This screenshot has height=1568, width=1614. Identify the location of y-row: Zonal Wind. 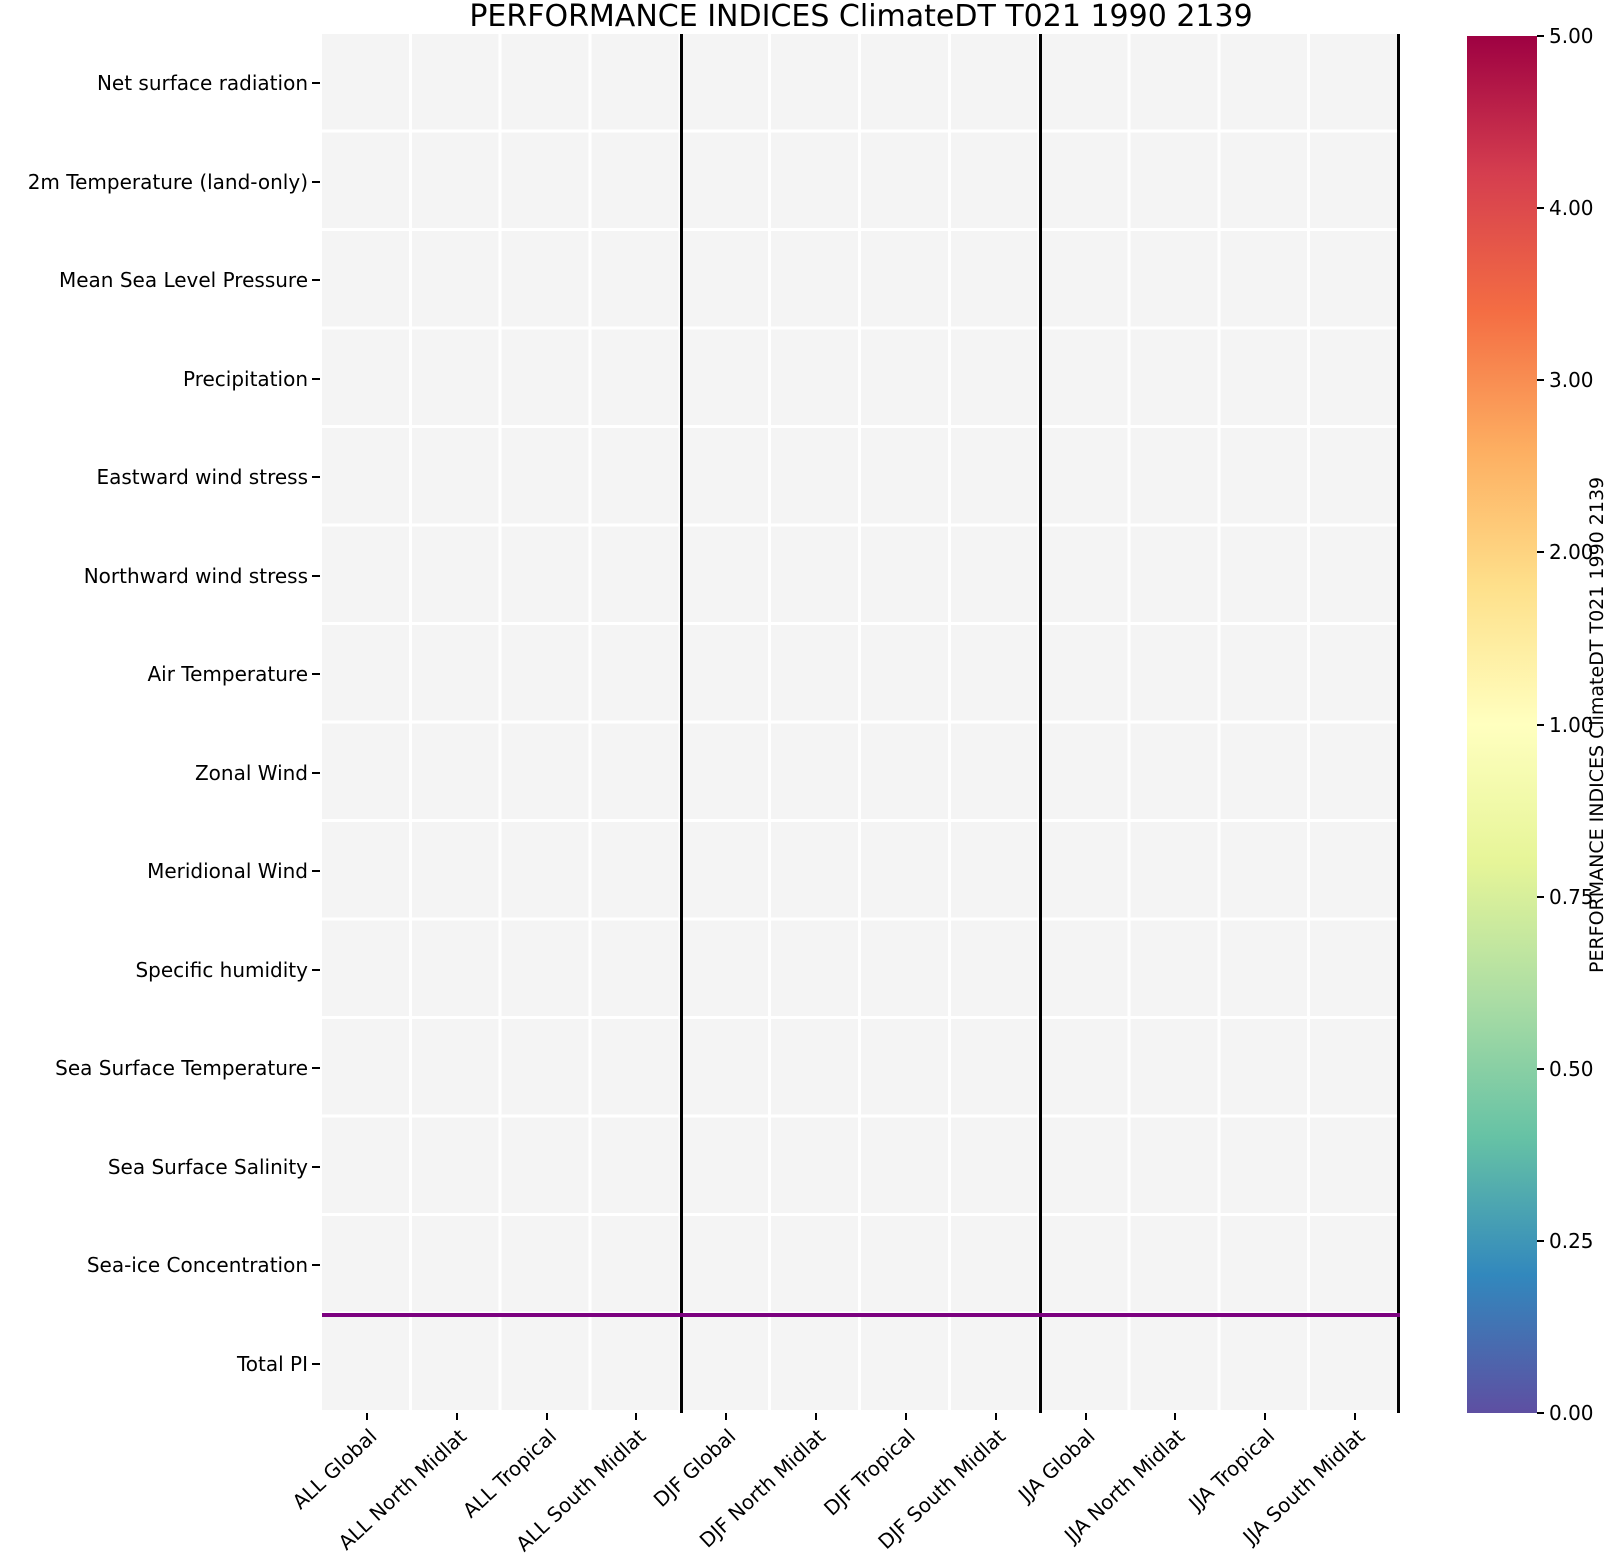
(154, 773).